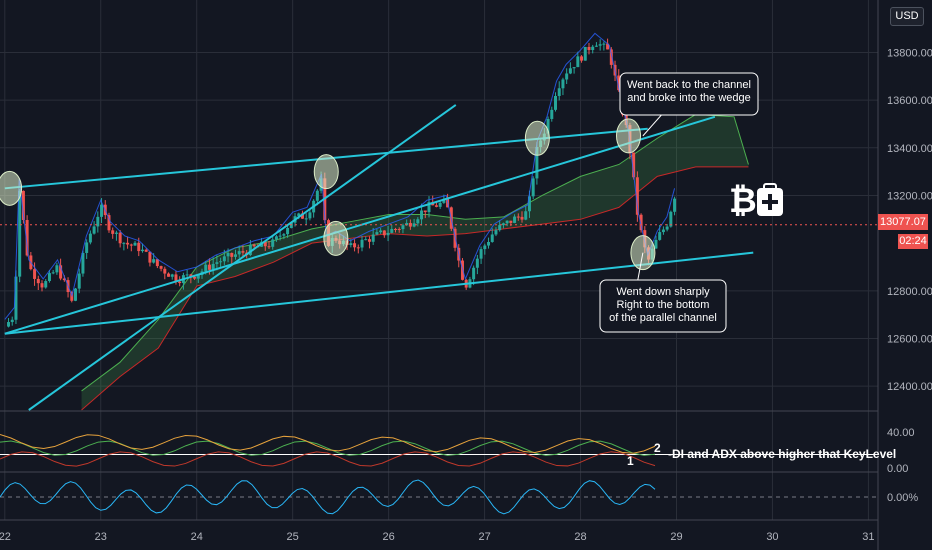 This screenshot has width=932, height=550. I want to click on dmi-label-1: 1, so click(630, 461).